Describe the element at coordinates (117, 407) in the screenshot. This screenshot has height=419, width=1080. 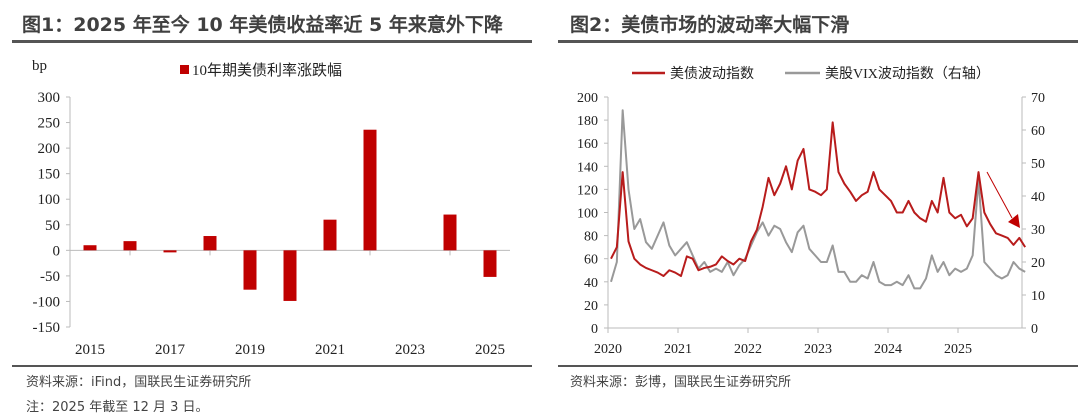
I see `figure1-note: 注：2025 年截至 12 月 3 日。` at that location.